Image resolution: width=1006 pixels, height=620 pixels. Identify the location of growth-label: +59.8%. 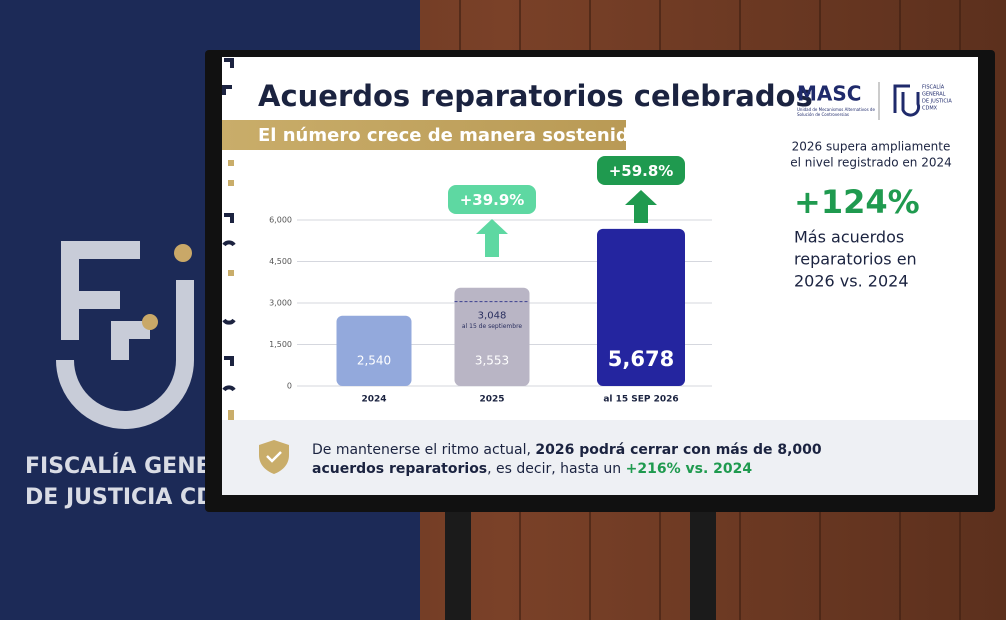
(641, 171).